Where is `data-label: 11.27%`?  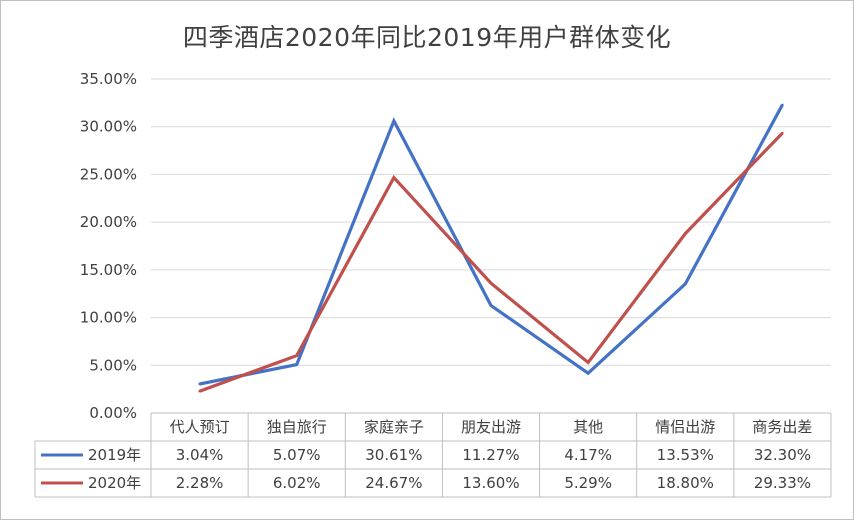 data-label: 11.27% is located at coordinates (490, 455).